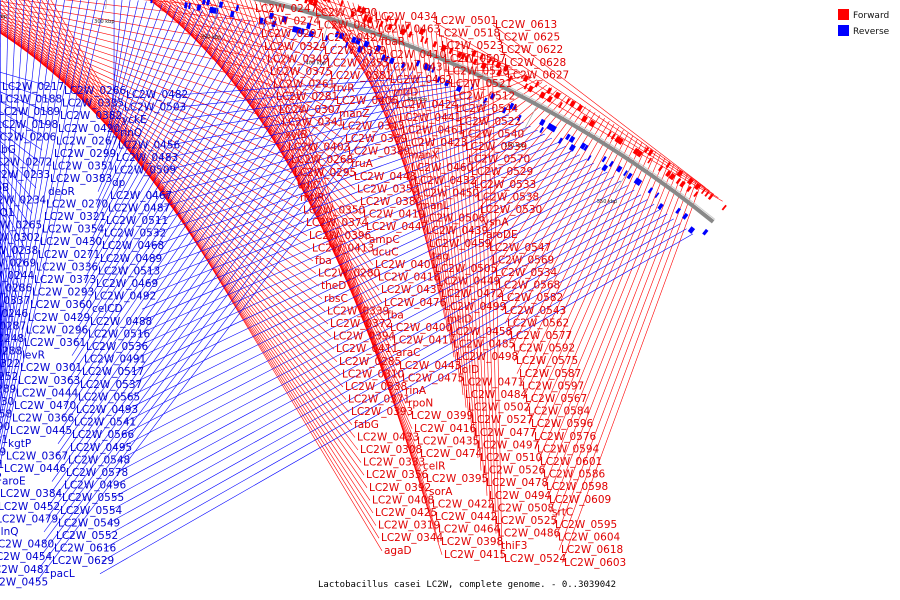 The width and height of the screenshot is (900, 600). What do you see at coordinates (427, 105) in the screenshot?
I see `forward-gene-label: LC2W_0424` at bounding box center [427, 105].